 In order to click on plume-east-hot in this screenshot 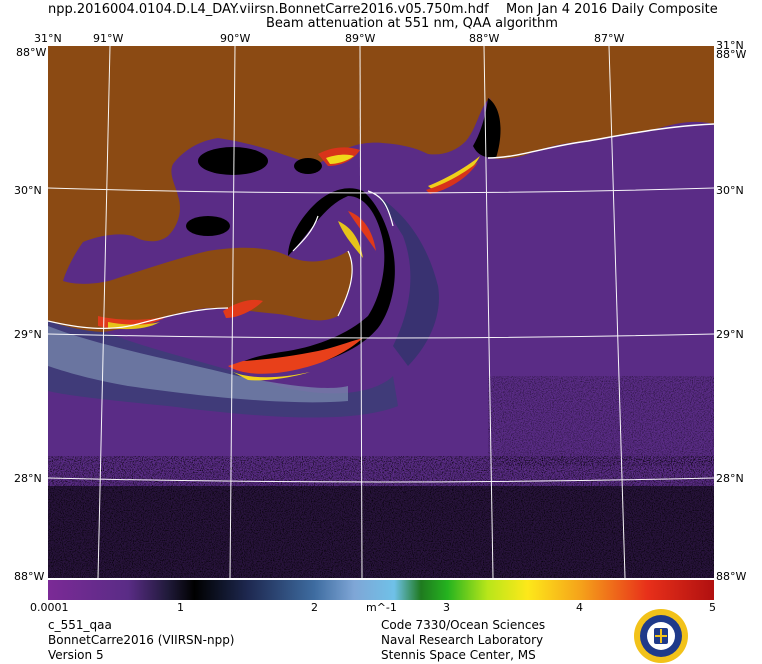, I will do `click(362, 231)`.